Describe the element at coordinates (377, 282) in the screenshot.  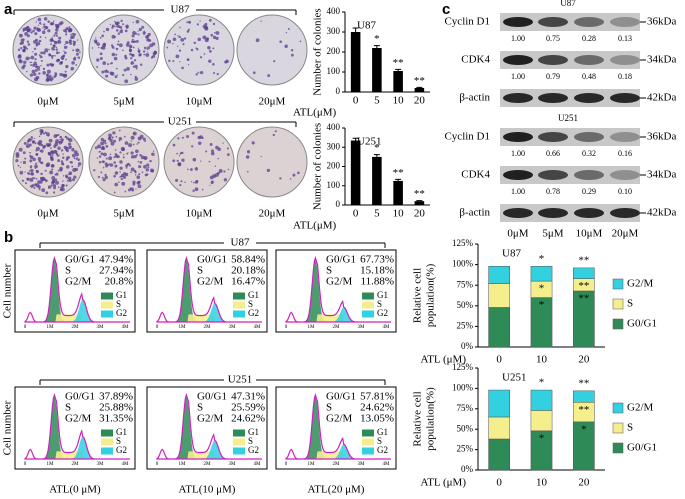
I see `phase-value: 11.88%` at that location.